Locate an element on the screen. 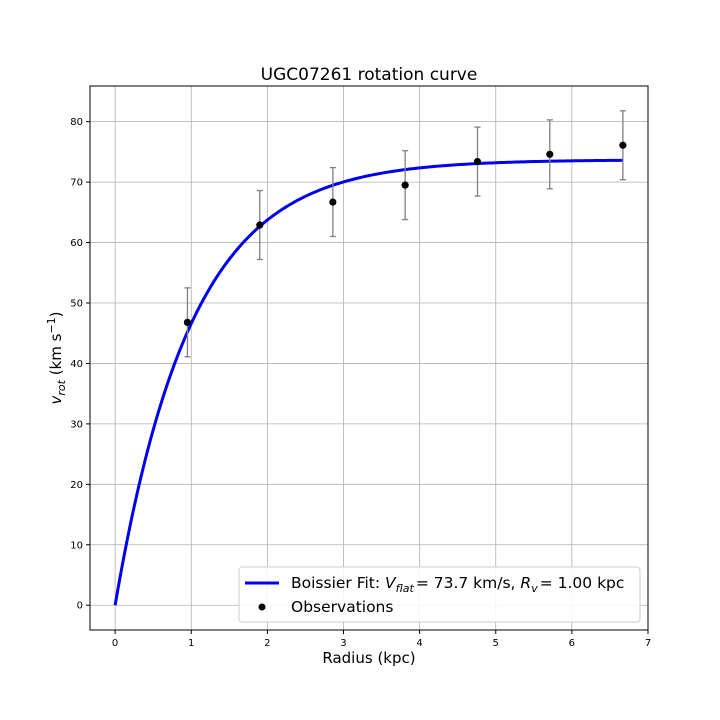  y-axis-label-var: v is located at coordinates (56, 400).